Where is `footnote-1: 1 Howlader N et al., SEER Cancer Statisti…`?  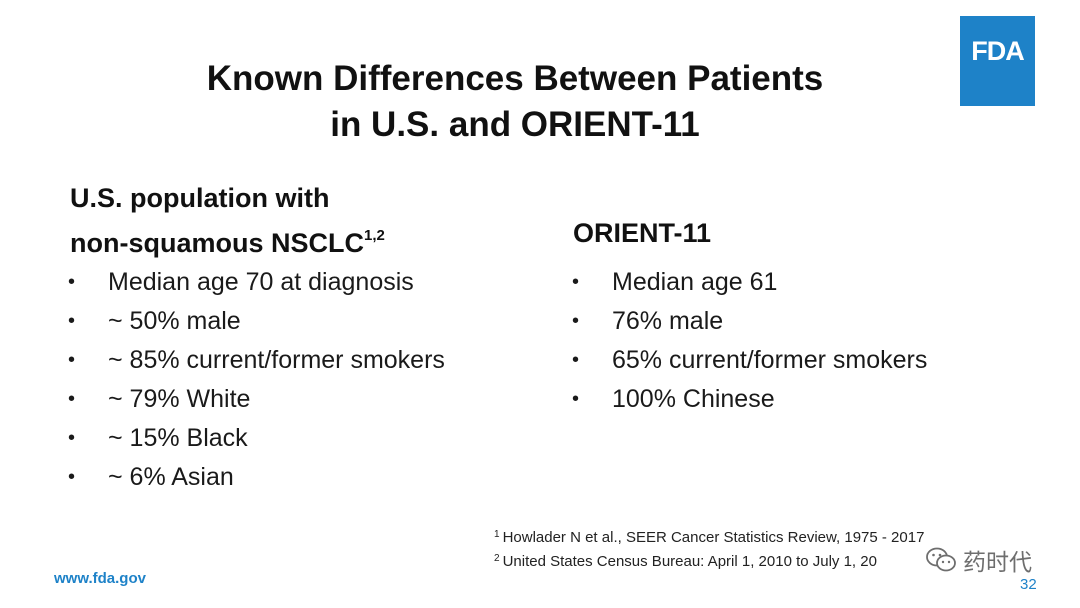
footnote-1: 1 Howlader N et al., SEER Cancer Statisti… is located at coordinates (709, 536).